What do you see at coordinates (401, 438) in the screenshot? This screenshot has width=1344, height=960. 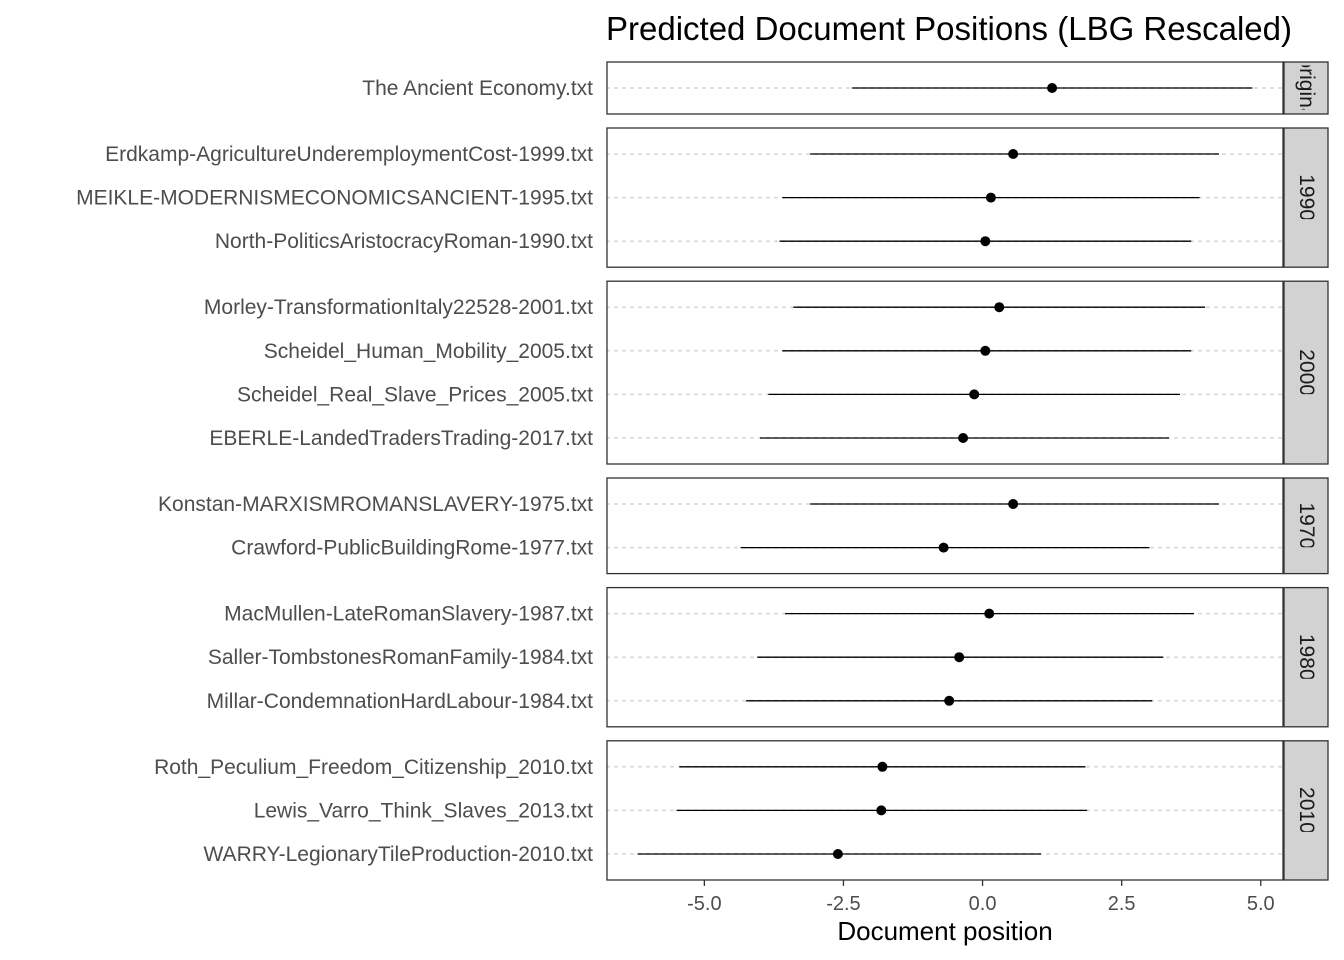 I see `document-label: EBERLE-LandedTradersTrading-2017.txt` at bounding box center [401, 438].